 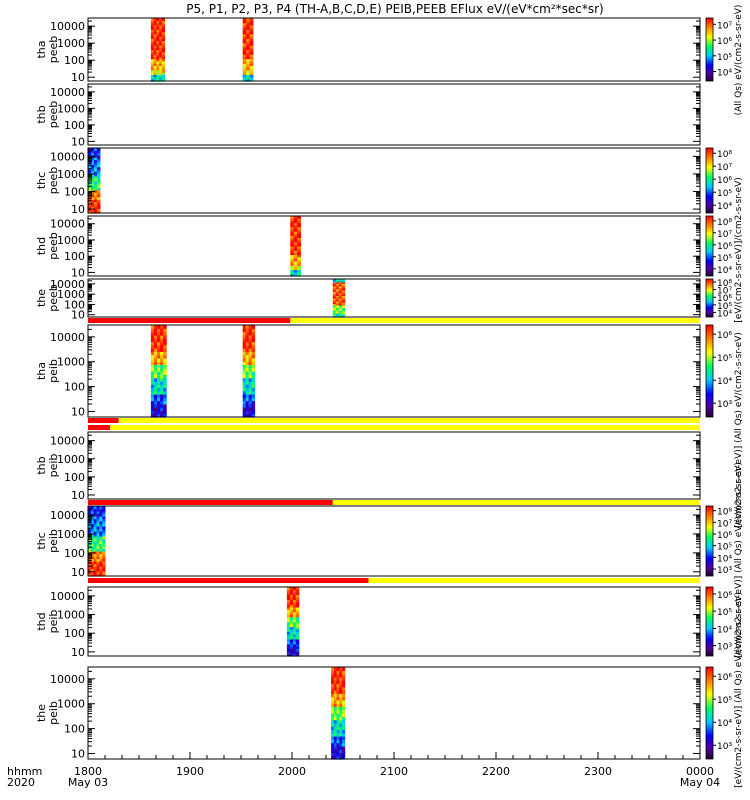 What do you see at coordinates (67, 679) in the screenshot?
I see `energy-tick-label: 10000` at bounding box center [67, 679].